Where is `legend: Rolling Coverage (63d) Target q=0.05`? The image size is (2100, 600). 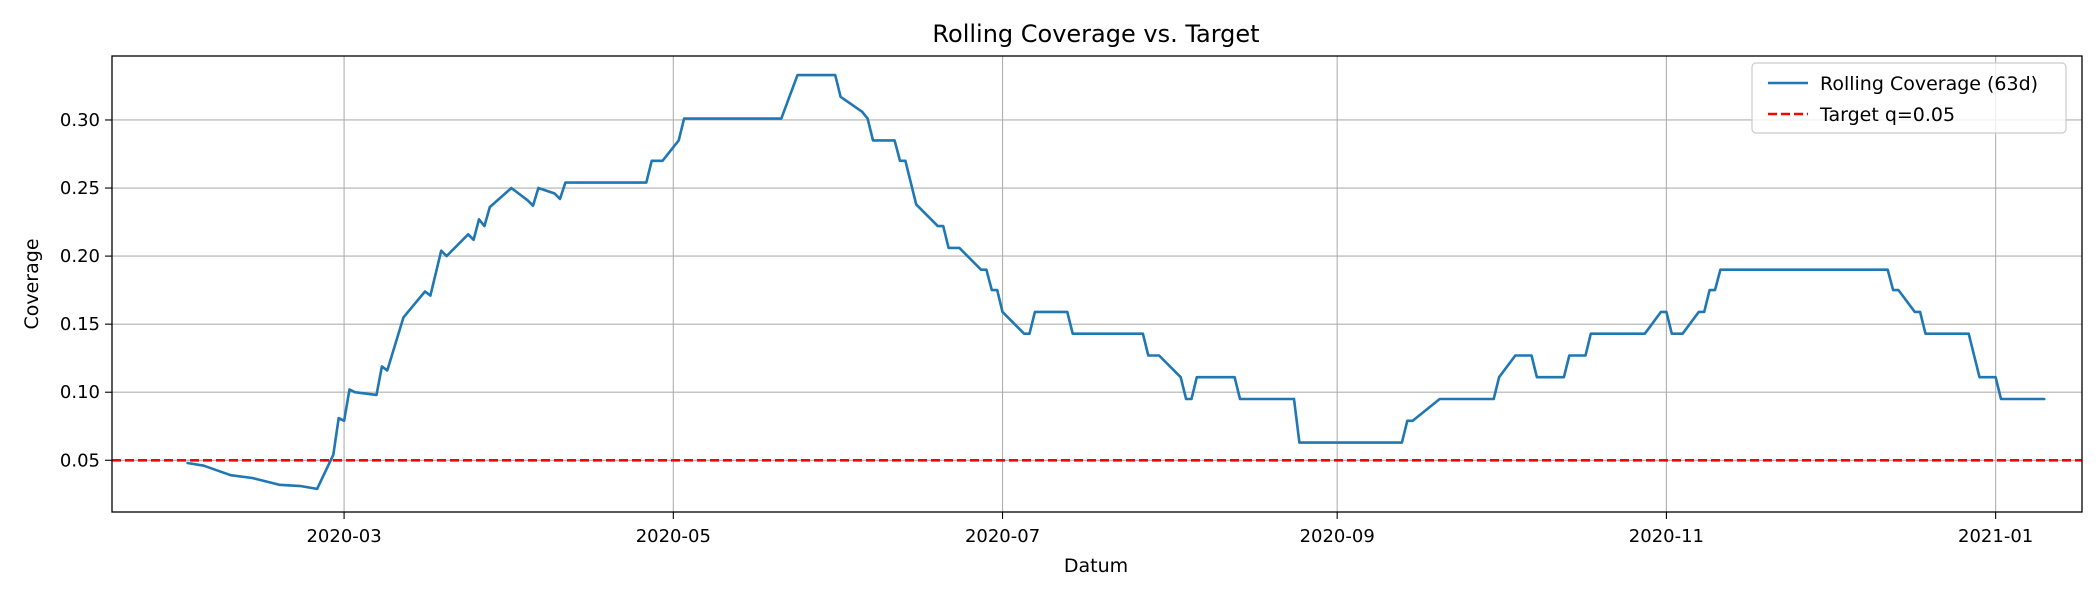
legend: Rolling Coverage (63d) Target q=0.05 is located at coordinates (1909, 98).